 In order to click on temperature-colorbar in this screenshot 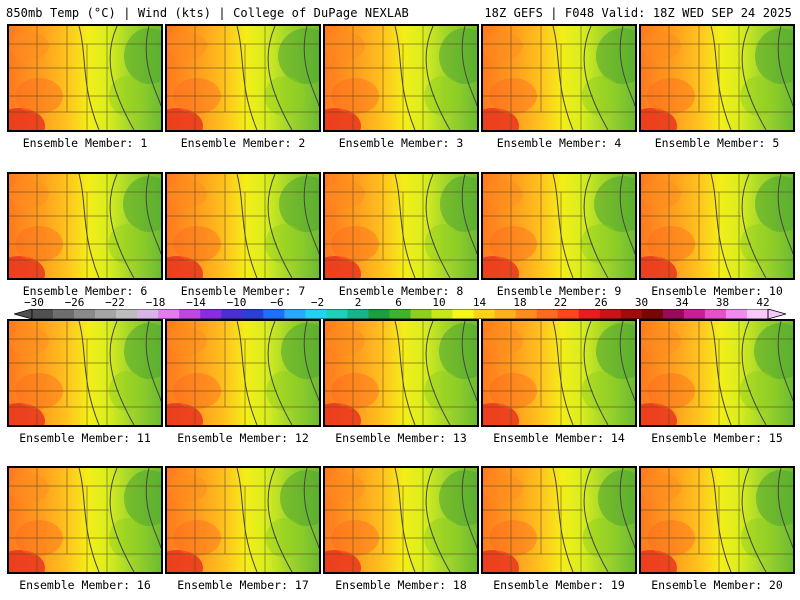, I will do `click(400, 314)`.